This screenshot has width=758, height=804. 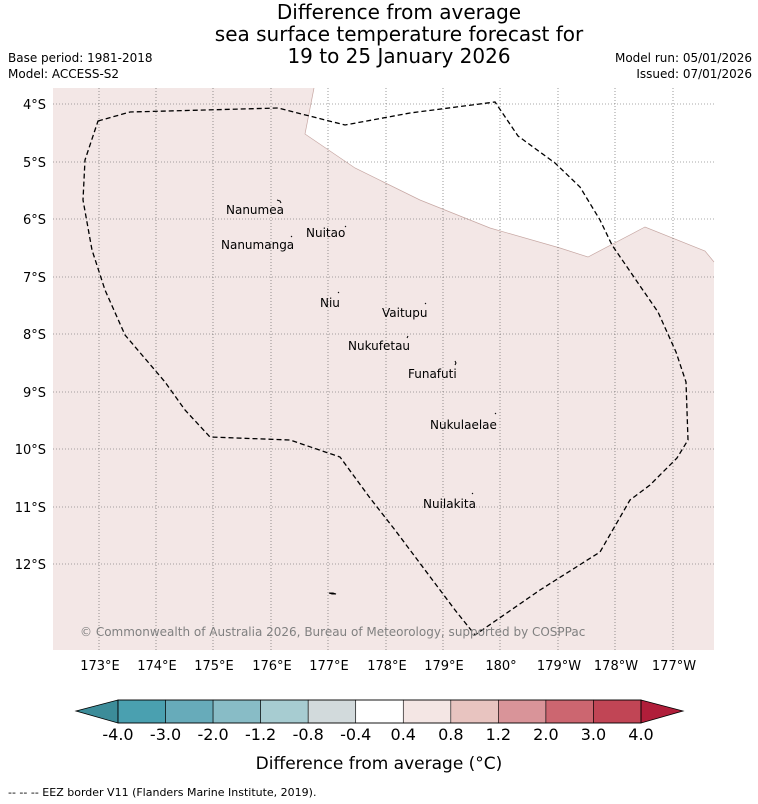 What do you see at coordinates (212, 734) in the screenshot?
I see `colorbar-tick-label: -2.0` at bounding box center [212, 734].